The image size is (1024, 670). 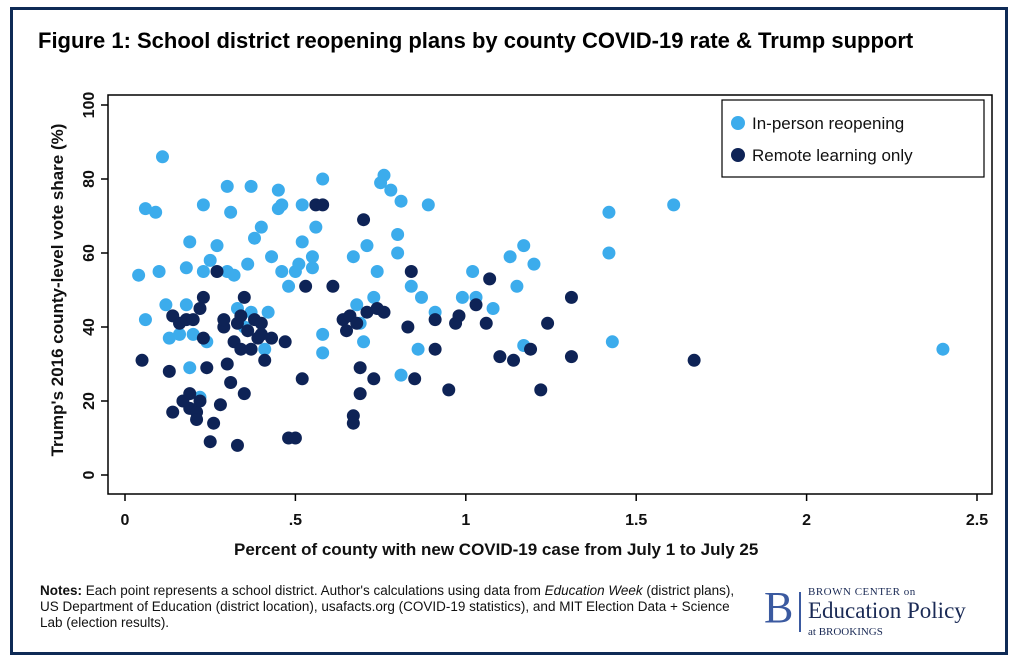 What do you see at coordinates (61, 590) in the screenshot?
I see `notes-label: Notes:` at bounding box center [61, 590].